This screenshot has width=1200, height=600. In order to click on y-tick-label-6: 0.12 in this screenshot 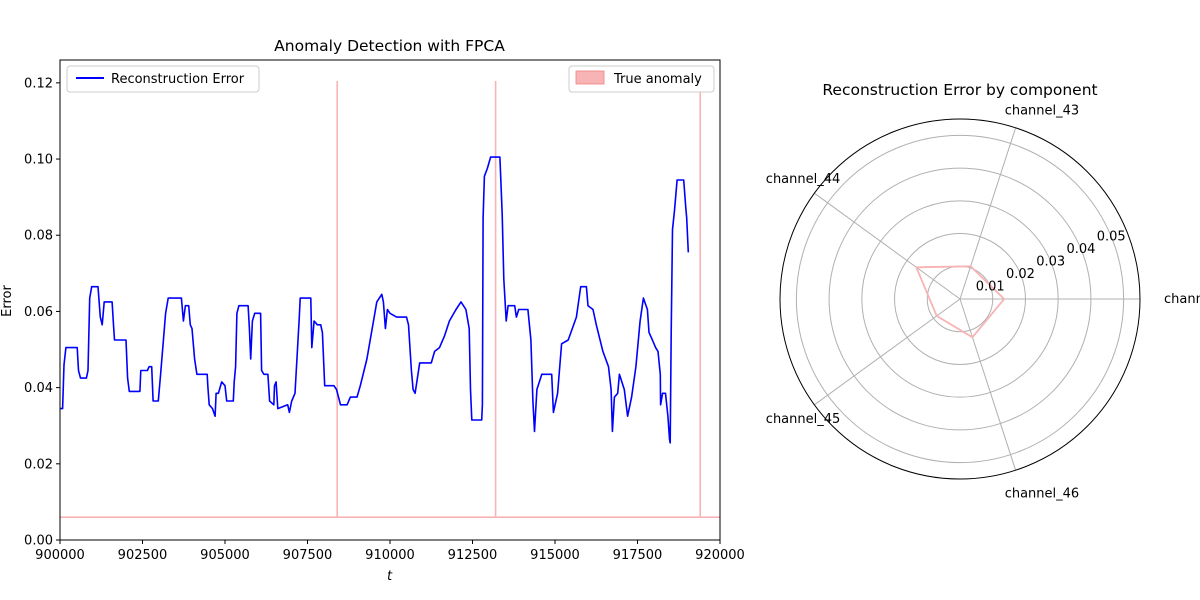, I will do `click(38, 83)`.